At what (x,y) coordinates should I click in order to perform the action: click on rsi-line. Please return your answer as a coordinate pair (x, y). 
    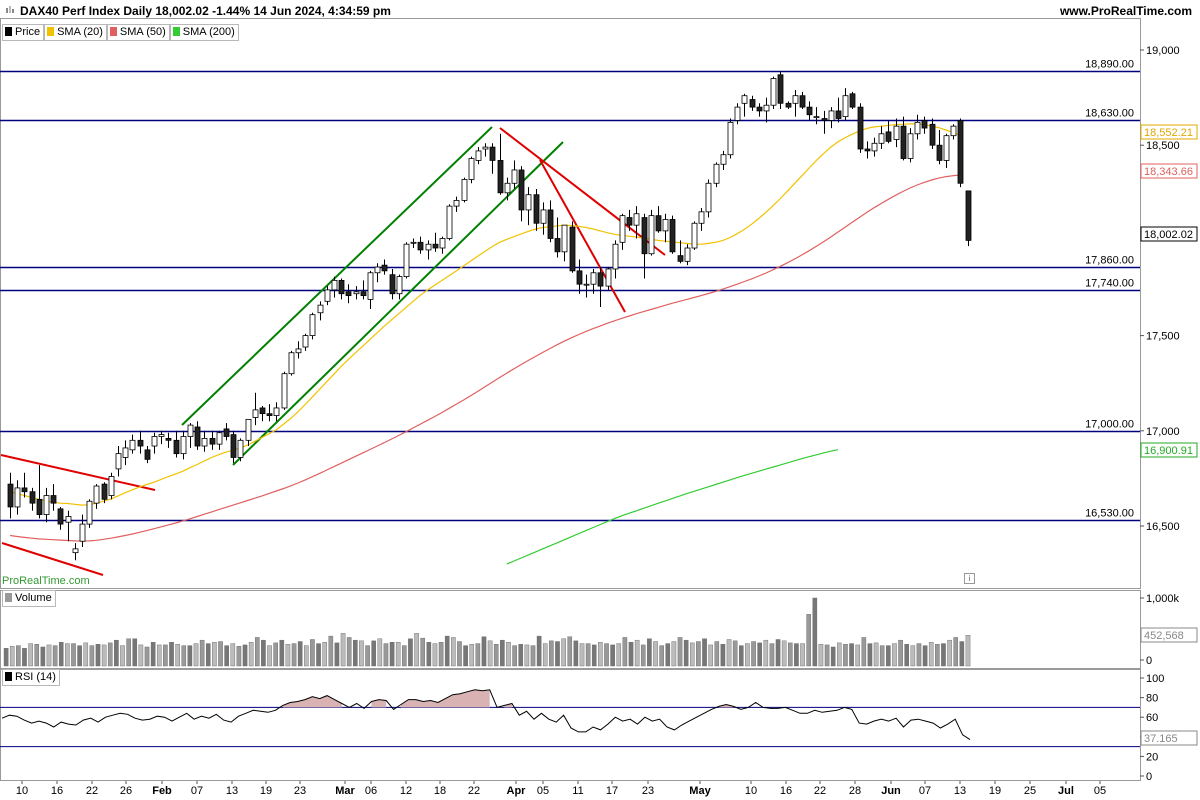
    Looking at the image, I should click on (570, 718).